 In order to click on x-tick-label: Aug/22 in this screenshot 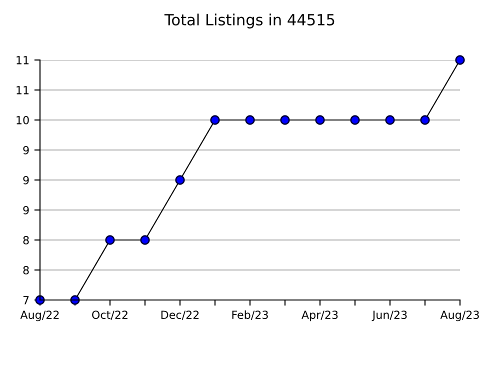, I will do `click(39, 316)`.